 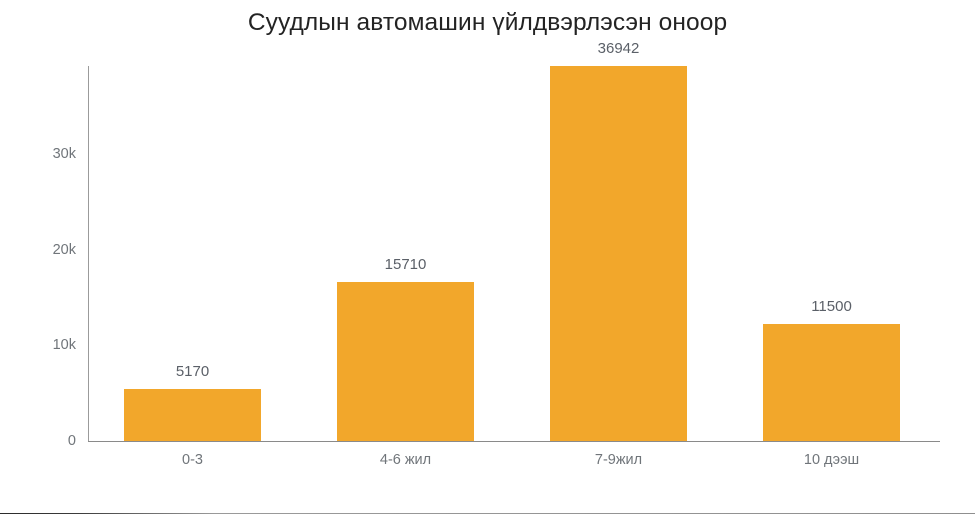 What do you see at coordinates (71, 441) in the screenshot?
I see `y-axis-tick-0: 0` at bounding box center [71, 441].